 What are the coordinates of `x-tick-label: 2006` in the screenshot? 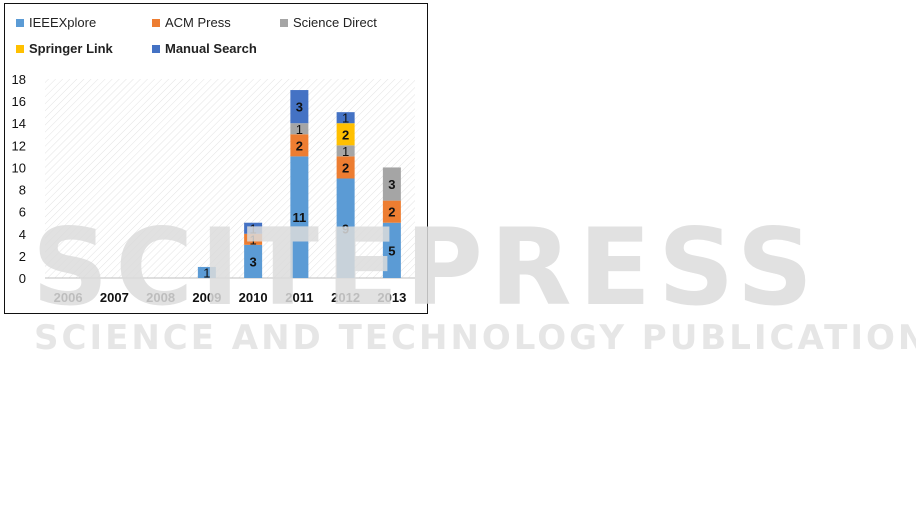 It's located at (68, 297).